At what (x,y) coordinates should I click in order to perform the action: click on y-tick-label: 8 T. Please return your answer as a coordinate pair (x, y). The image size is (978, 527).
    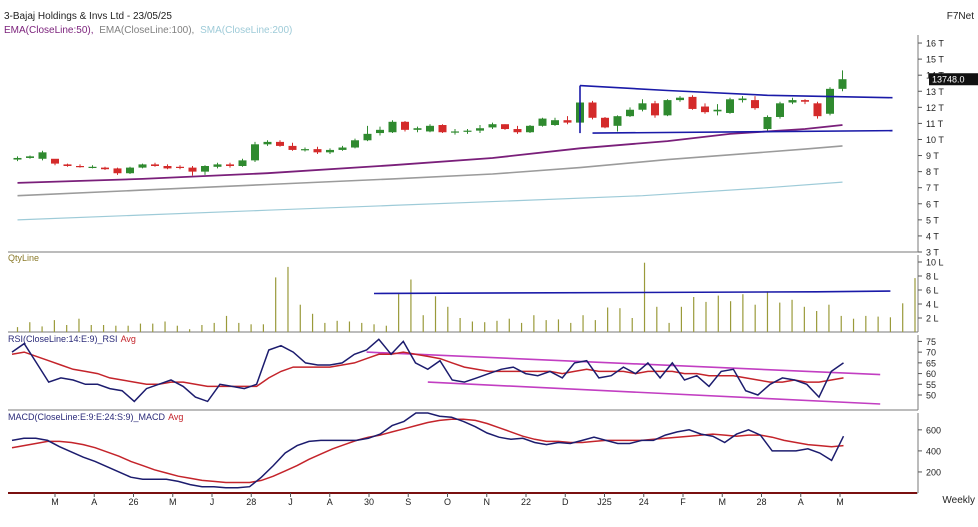
    Looking at the image, I should click on (932, 172).